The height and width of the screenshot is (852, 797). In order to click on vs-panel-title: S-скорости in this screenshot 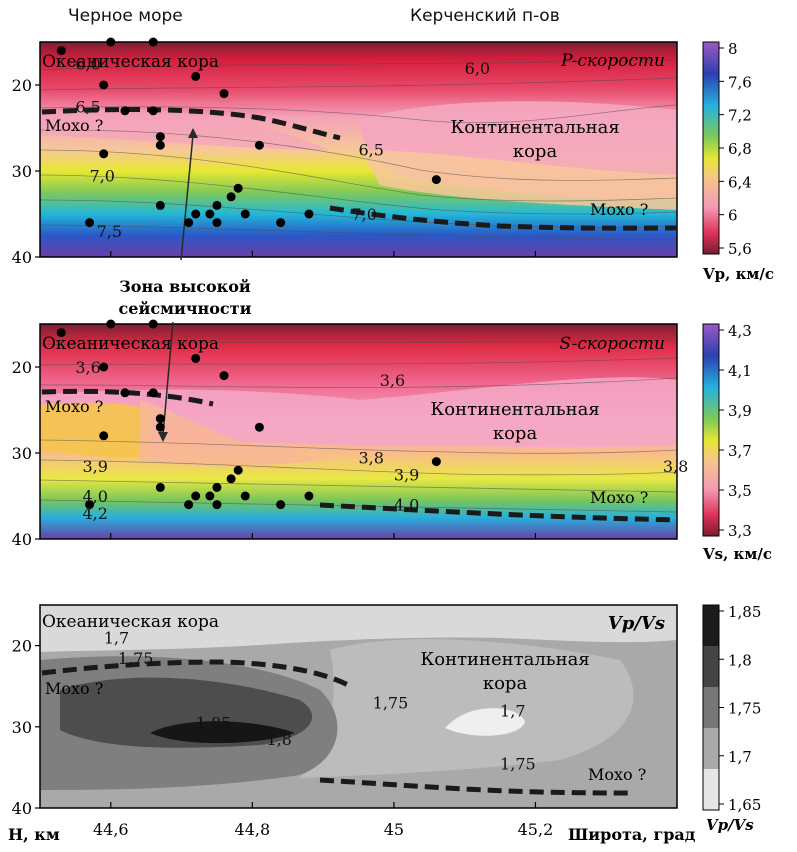, I will do `click(612, 344)`.